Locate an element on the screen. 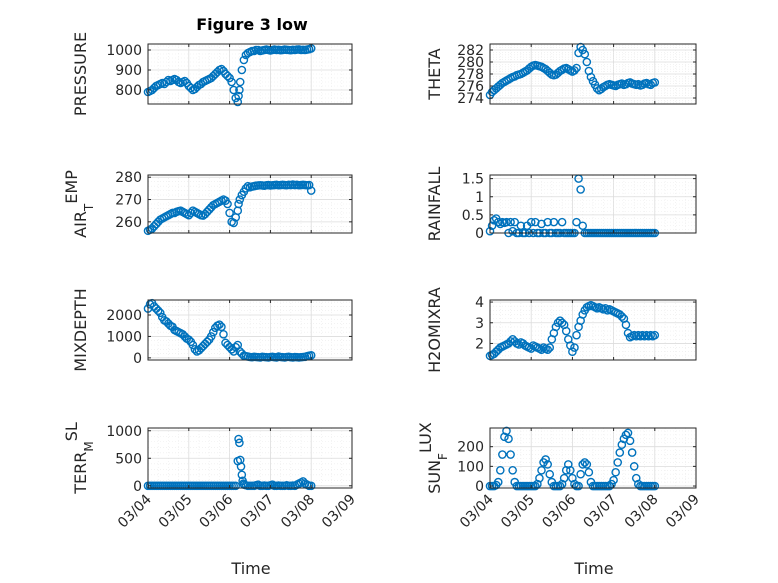 The height and width of the screenshot is (583, 778). y-tick-label: 1 is located at coordinates (479, 198).